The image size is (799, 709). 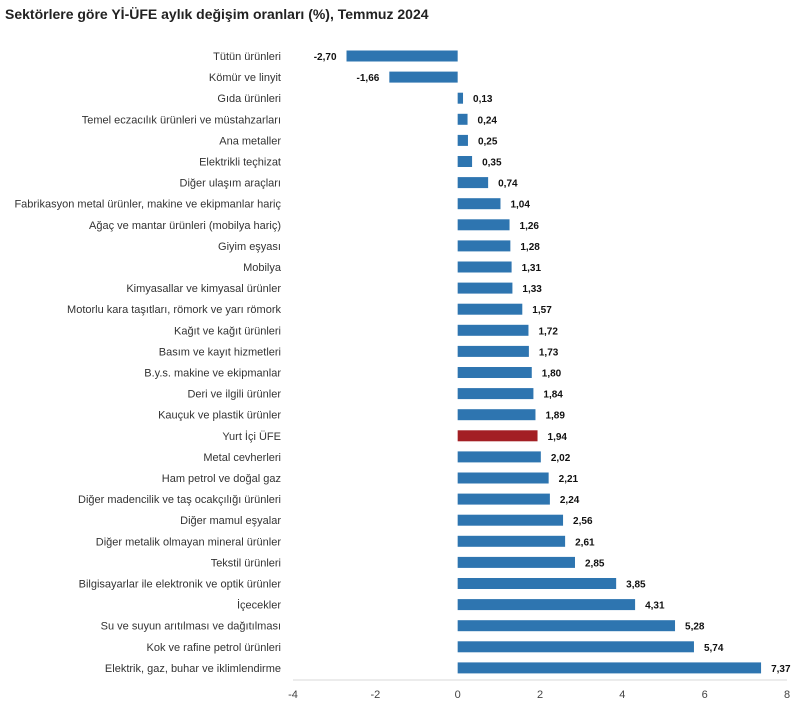 What do you see at coordinates (259, 605) in the screenshot?
I see `category-label: İçecekler` at bounding box center [259, 605].